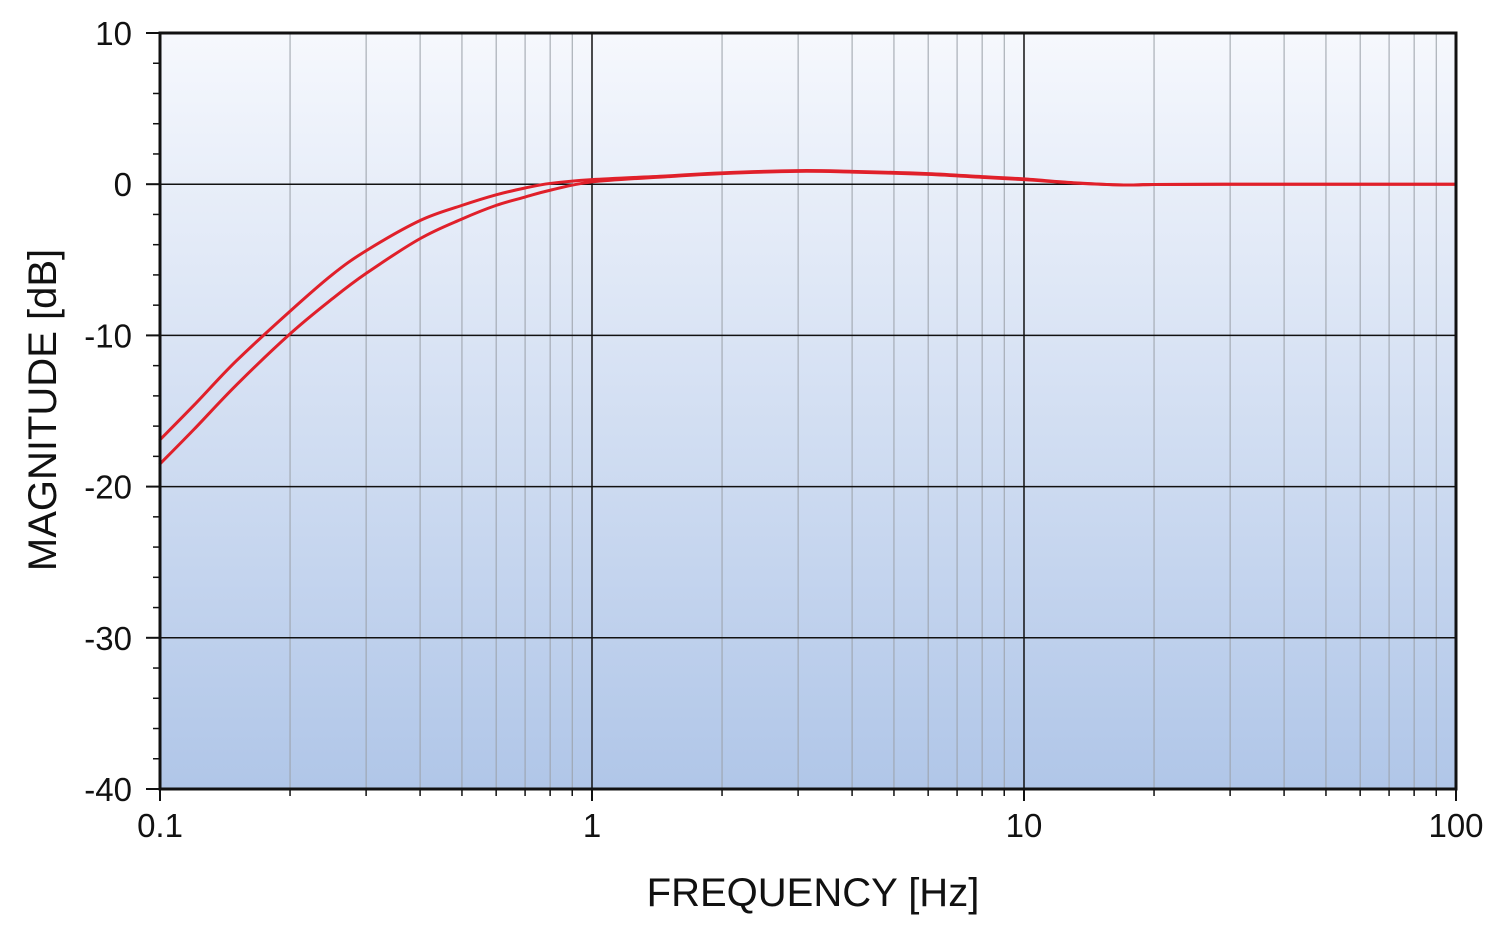 This screenshot has width=1500, height=939. What do you see at coordinates (108, 789) in the screenshot?
I see `y-tick-label: -40` at bounding box center [108, 789].